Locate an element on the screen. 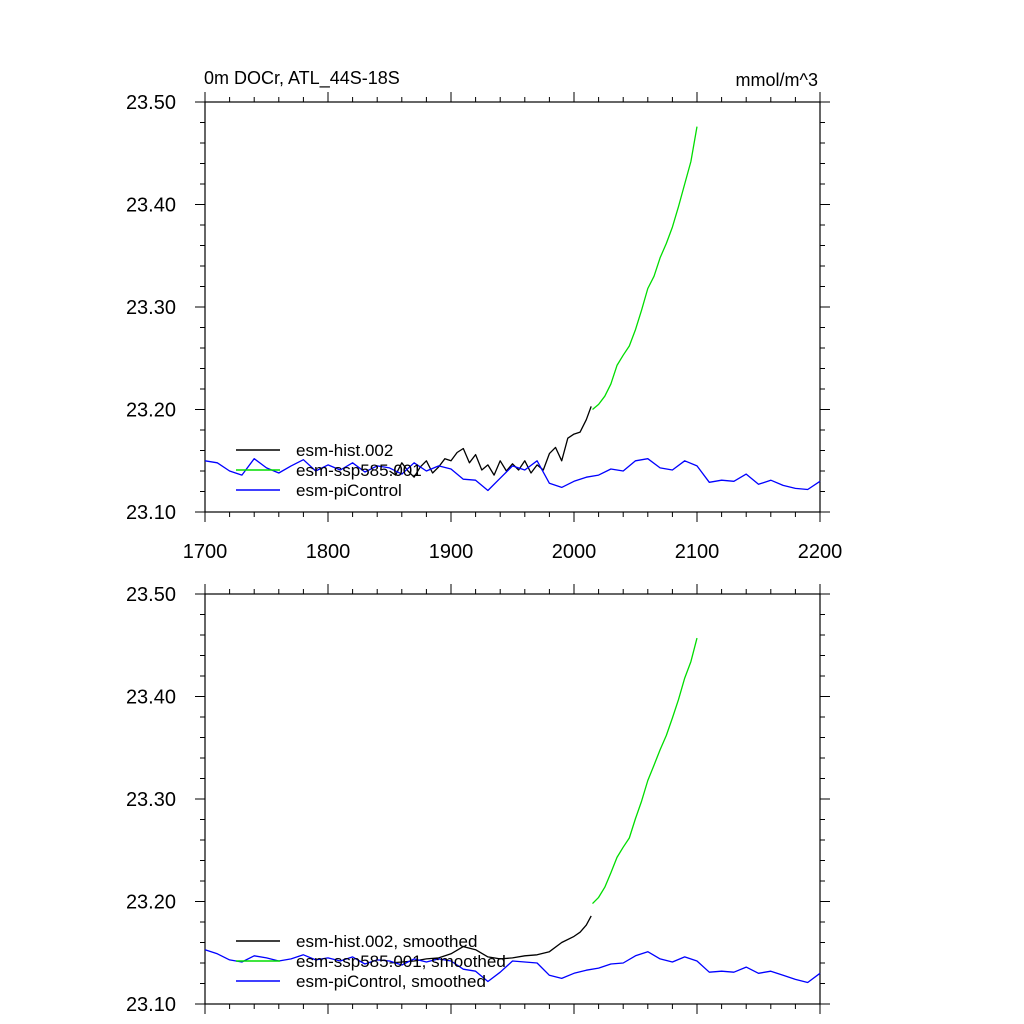  x-tick-label: 1700 is located at coordinates (205, 552).